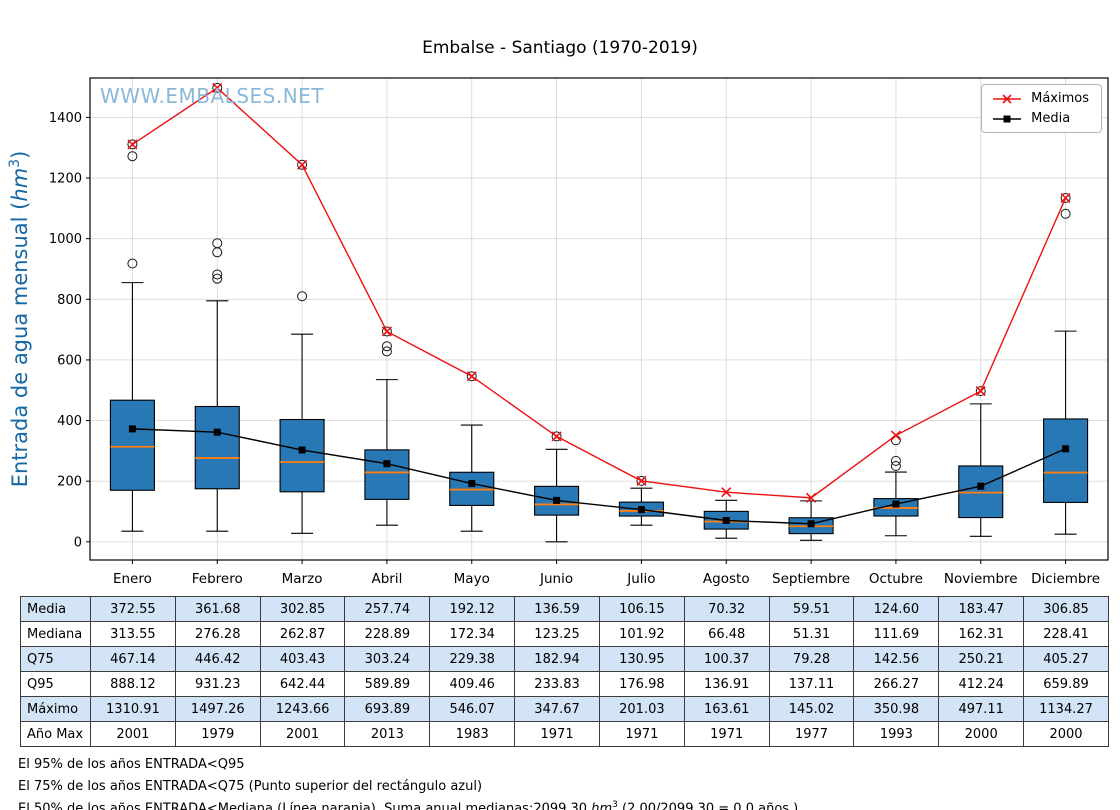 This screenshot has width=1120, height=810. What do you see at coordinates (387, 634) in the screenshot?
I see `table-cell: 228.89` at bounding box center [387, 634].